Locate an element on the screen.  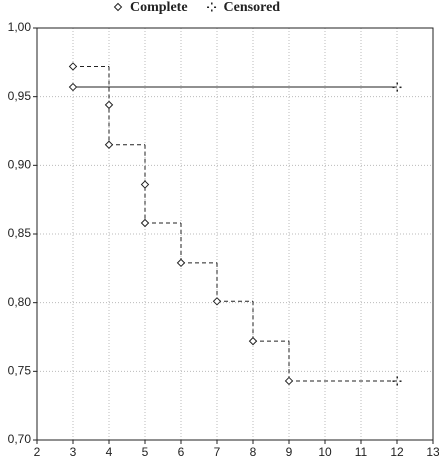
y-tick-label: 0,75 is located at coordinates (20, 371).